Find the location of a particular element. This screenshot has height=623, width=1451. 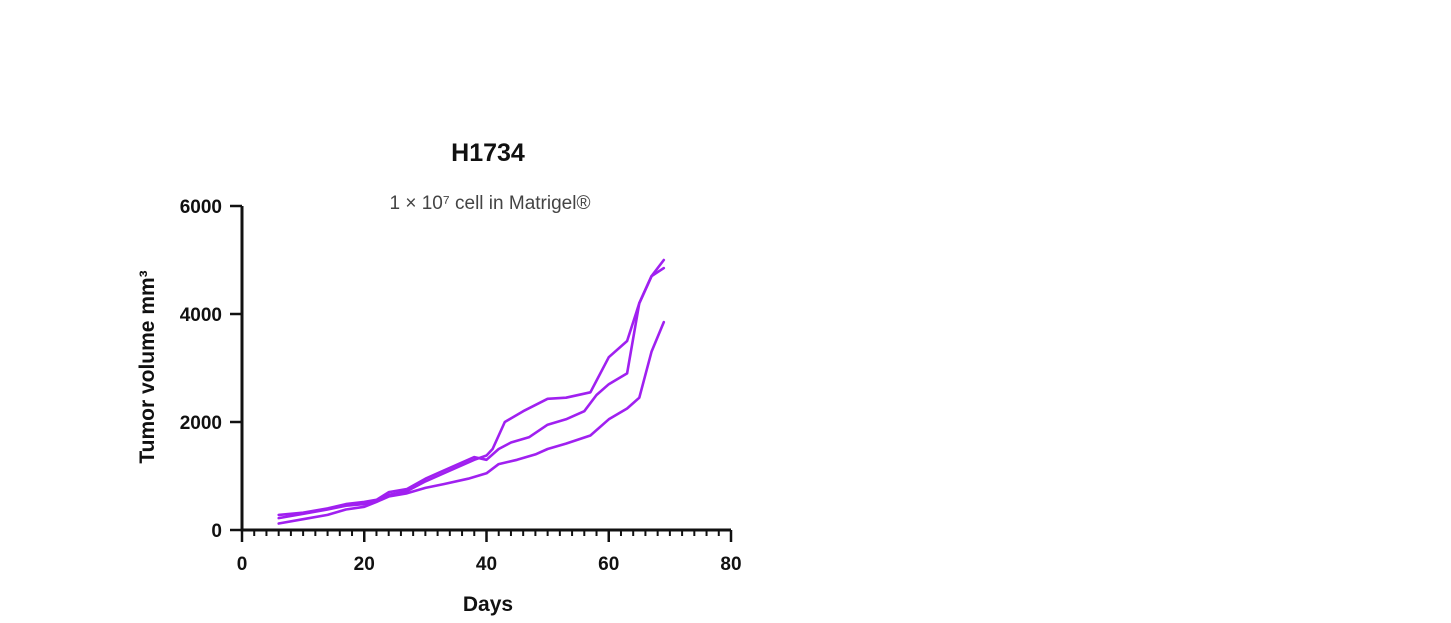

series-group is located at coordinates (471, 391).